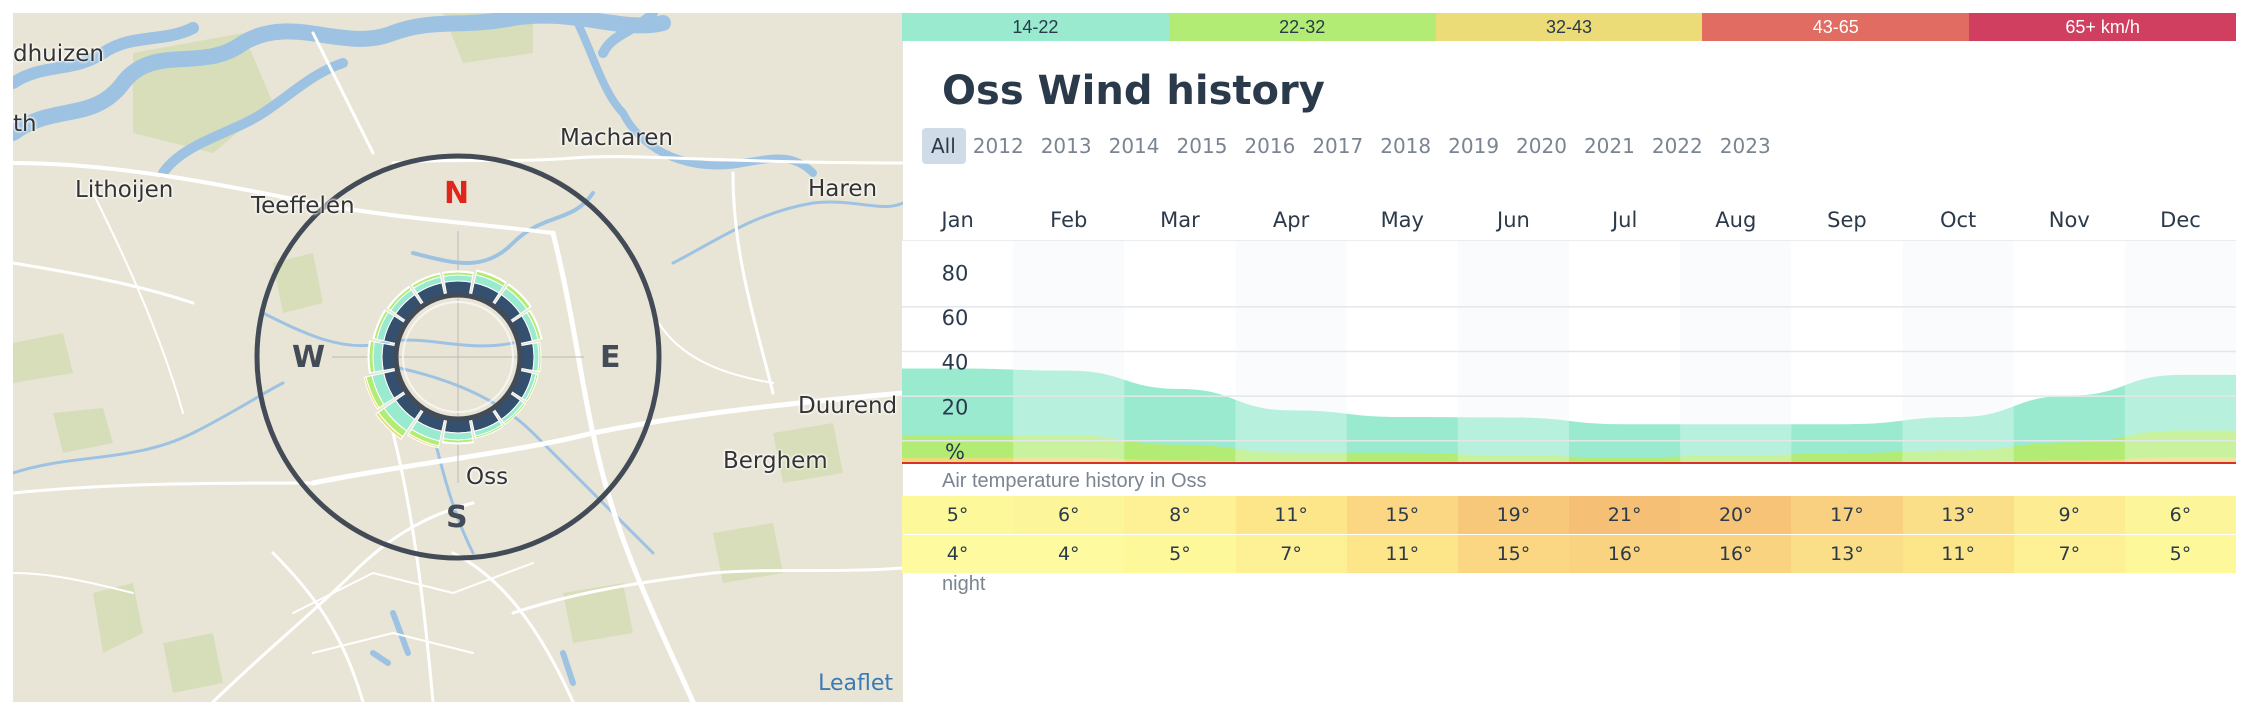  Describe the element at coordinates (843, 189) in the screenshot. I see `place-label-haren: Haren` at that location.